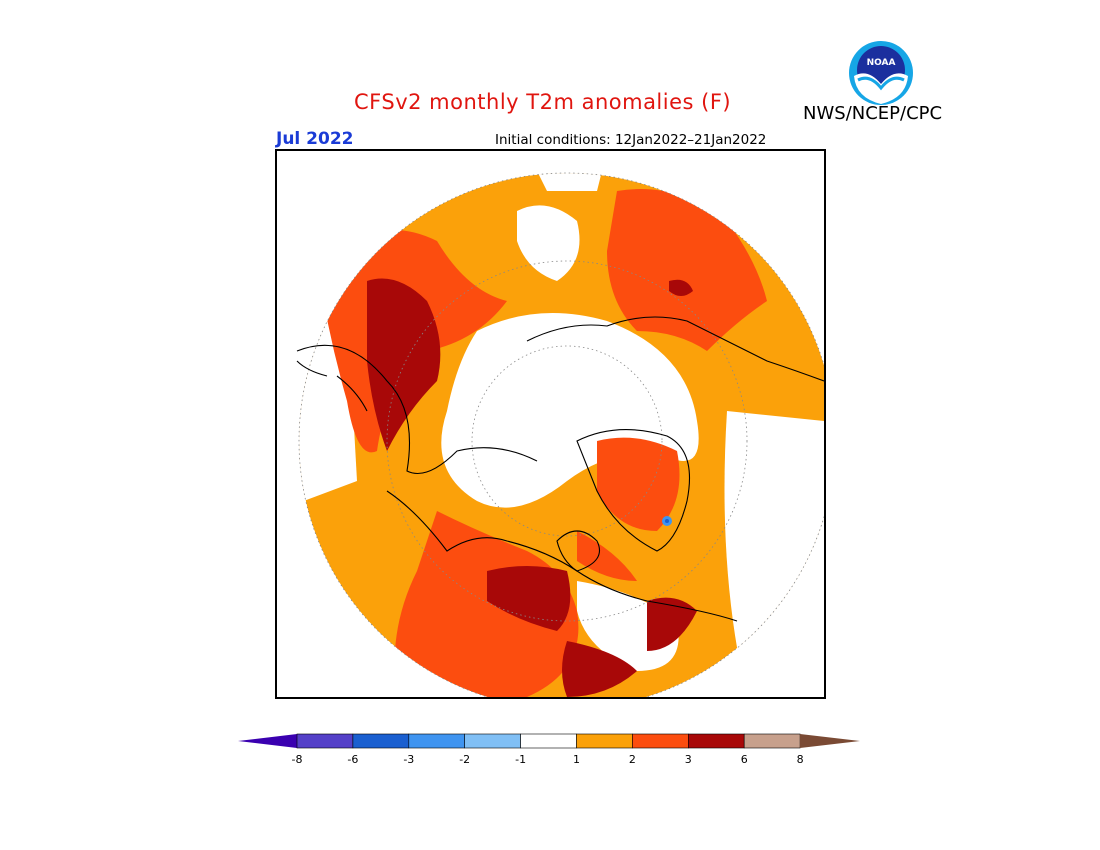 This screenshot has width=1100, height=850. What do you see at coordinates (800, 759) in the screenshot?
I see `colorbar-tick-label: 8` at bounding box center [800, 759].